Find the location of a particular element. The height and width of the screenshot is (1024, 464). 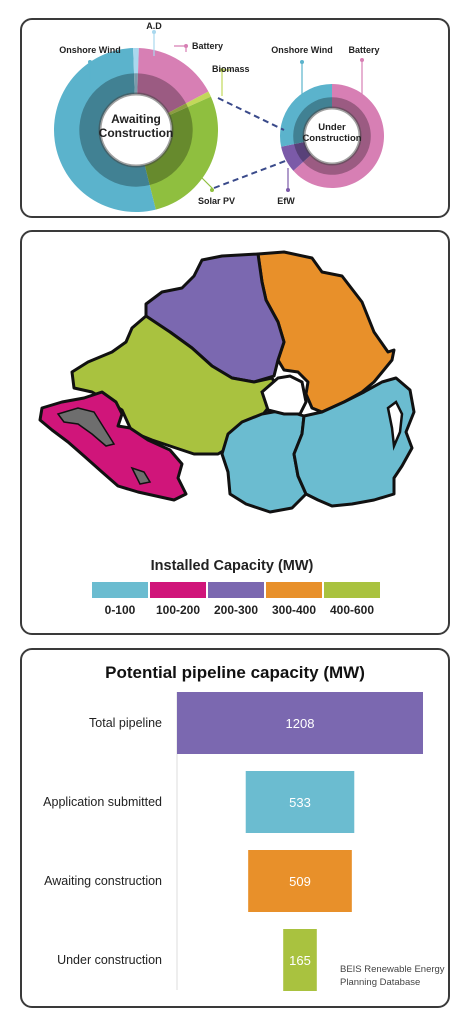

connector-line-bottom is located at coordinates (251, 174).